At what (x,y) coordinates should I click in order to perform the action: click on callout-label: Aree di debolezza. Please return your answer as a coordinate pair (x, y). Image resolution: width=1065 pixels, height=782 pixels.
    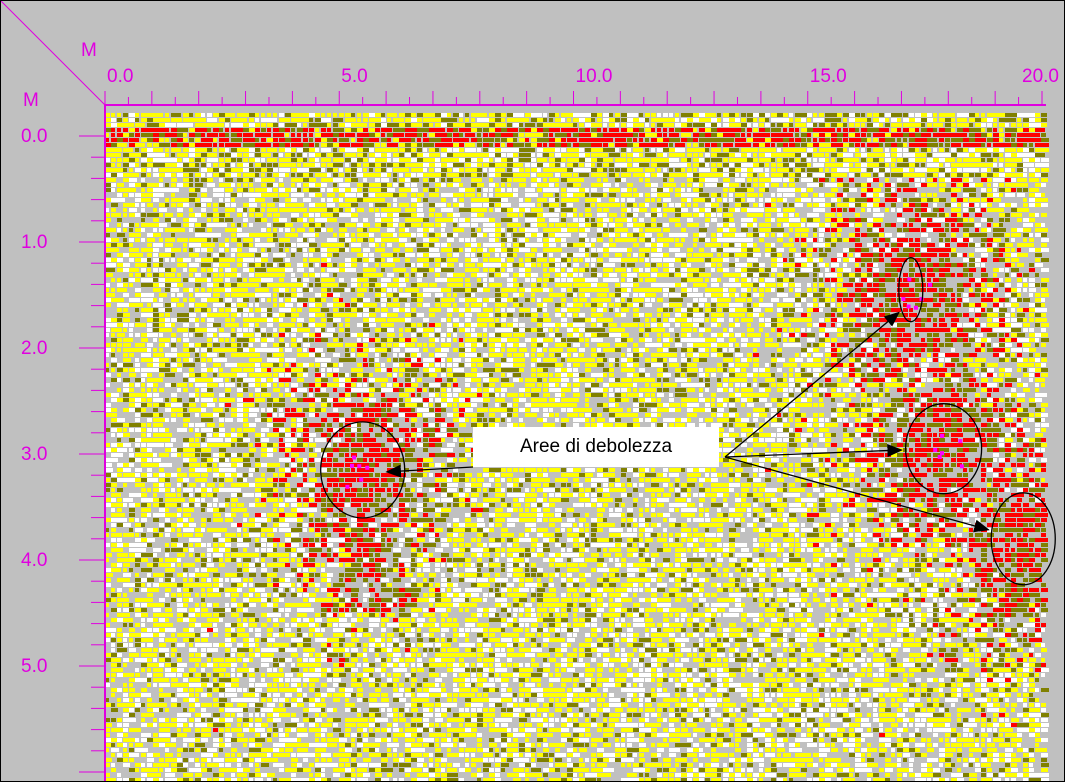
    Looking at the image, I should click on (596, 447).